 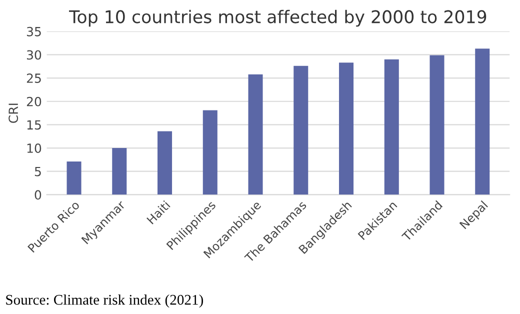 I want to click on y-tick-label: 15, so click(x=34, y=125).